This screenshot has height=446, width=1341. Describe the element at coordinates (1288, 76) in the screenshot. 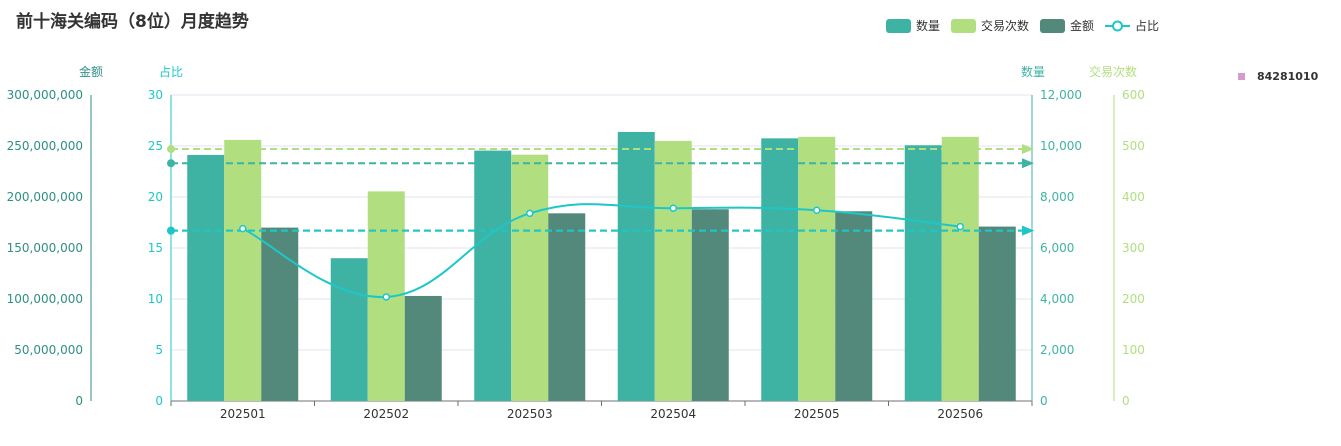

I see `side-legend-label: 84281010` at that location.